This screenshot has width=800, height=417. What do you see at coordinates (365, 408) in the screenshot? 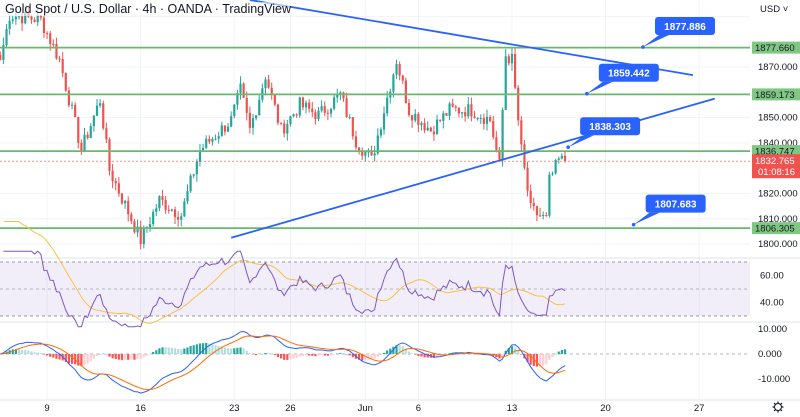
I see `time-tick-label: Jun` at bounding box center [365, 408].